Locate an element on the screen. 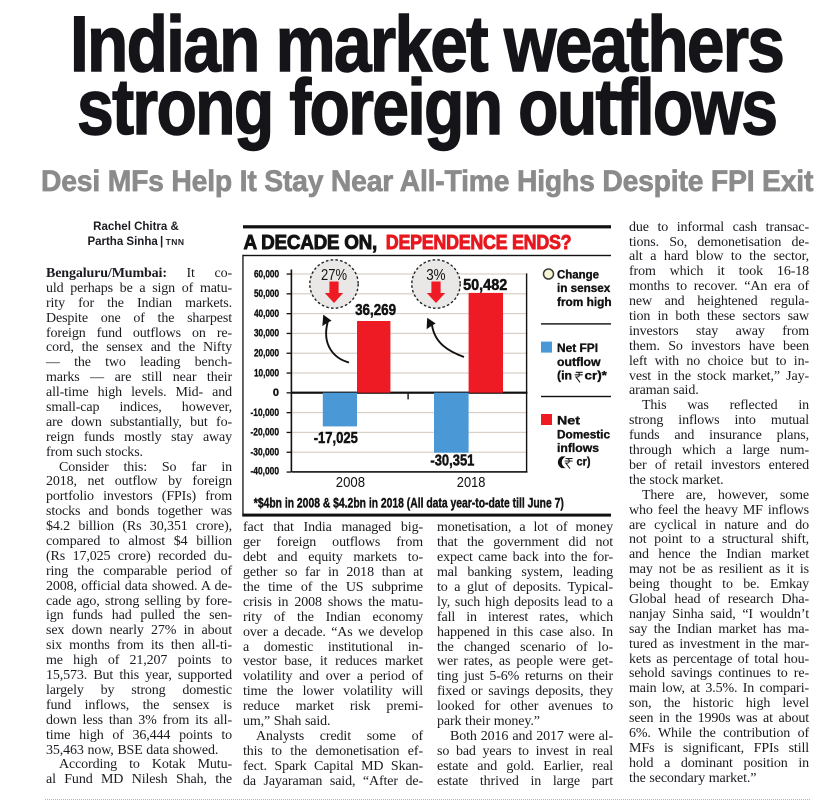  svg-text: from high is located at coordinates (584, 302).